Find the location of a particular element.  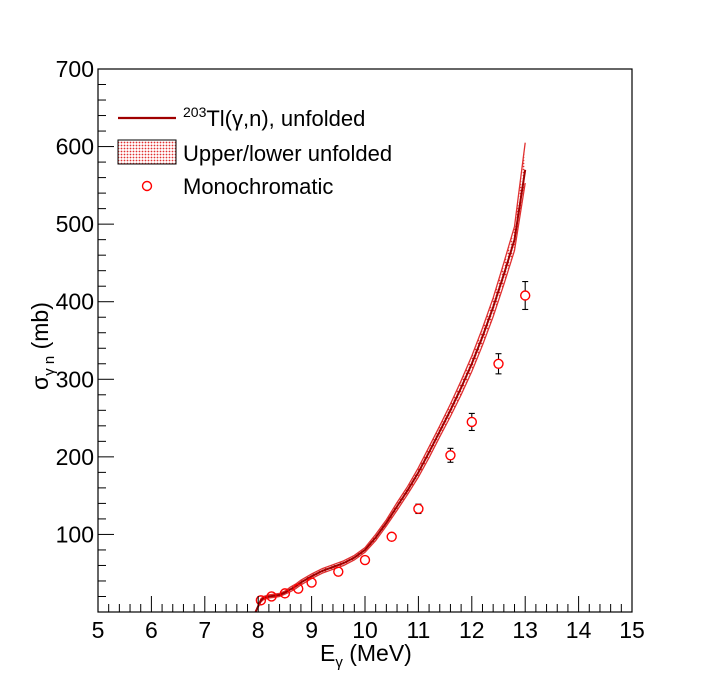

legend-unfolded-label: 203Tl(γ,n), unfolded is located at coordinates (274, 117).